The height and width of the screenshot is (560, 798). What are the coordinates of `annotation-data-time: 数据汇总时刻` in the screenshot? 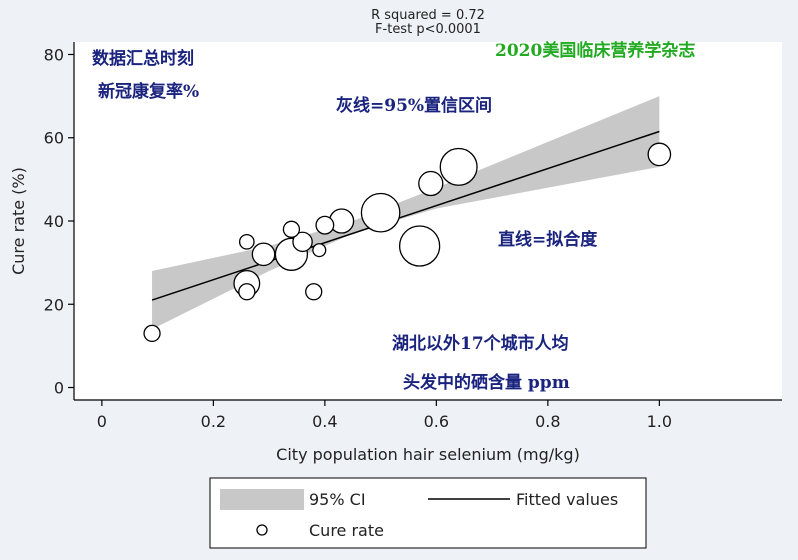 It's located at (143, 58).